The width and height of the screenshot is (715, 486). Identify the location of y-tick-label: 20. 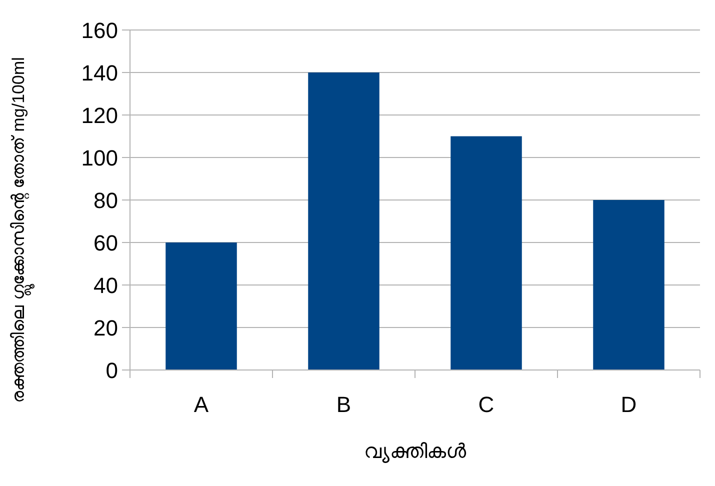
(106, 328).